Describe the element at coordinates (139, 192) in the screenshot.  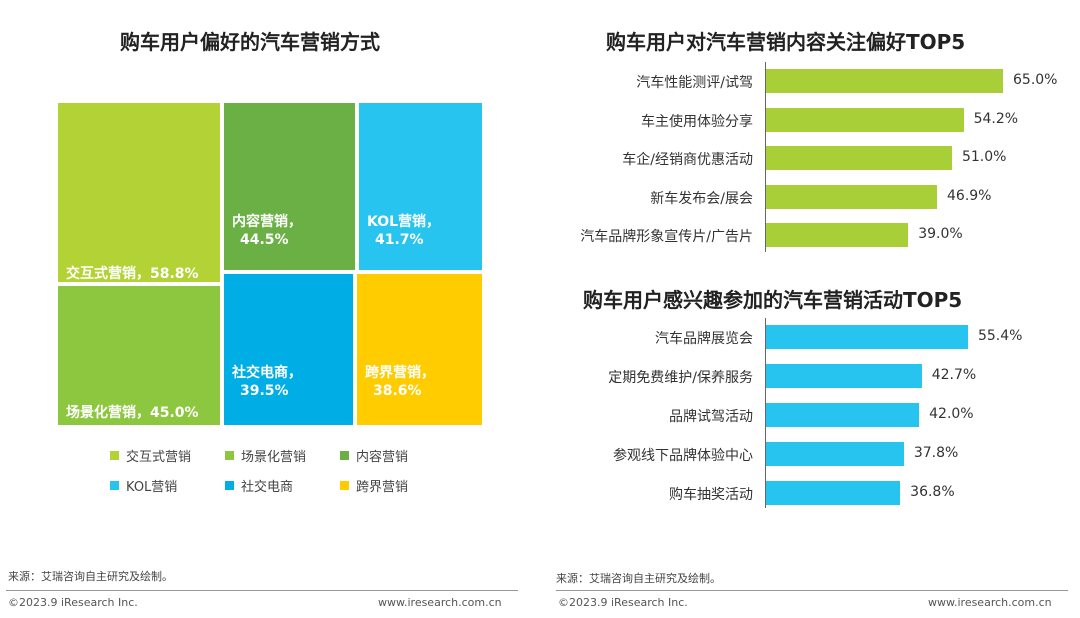
I see `treemap-cell-interactive-marketing: 交互式营销，58.8%` at that location.